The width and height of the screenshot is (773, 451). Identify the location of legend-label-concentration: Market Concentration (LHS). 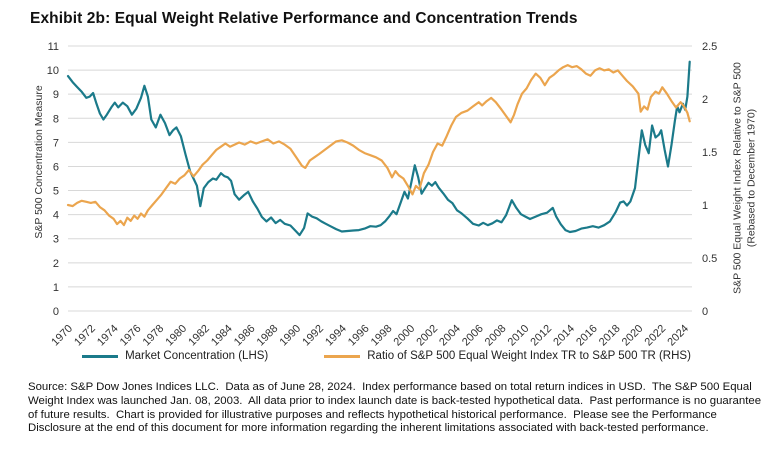
(197, 356).